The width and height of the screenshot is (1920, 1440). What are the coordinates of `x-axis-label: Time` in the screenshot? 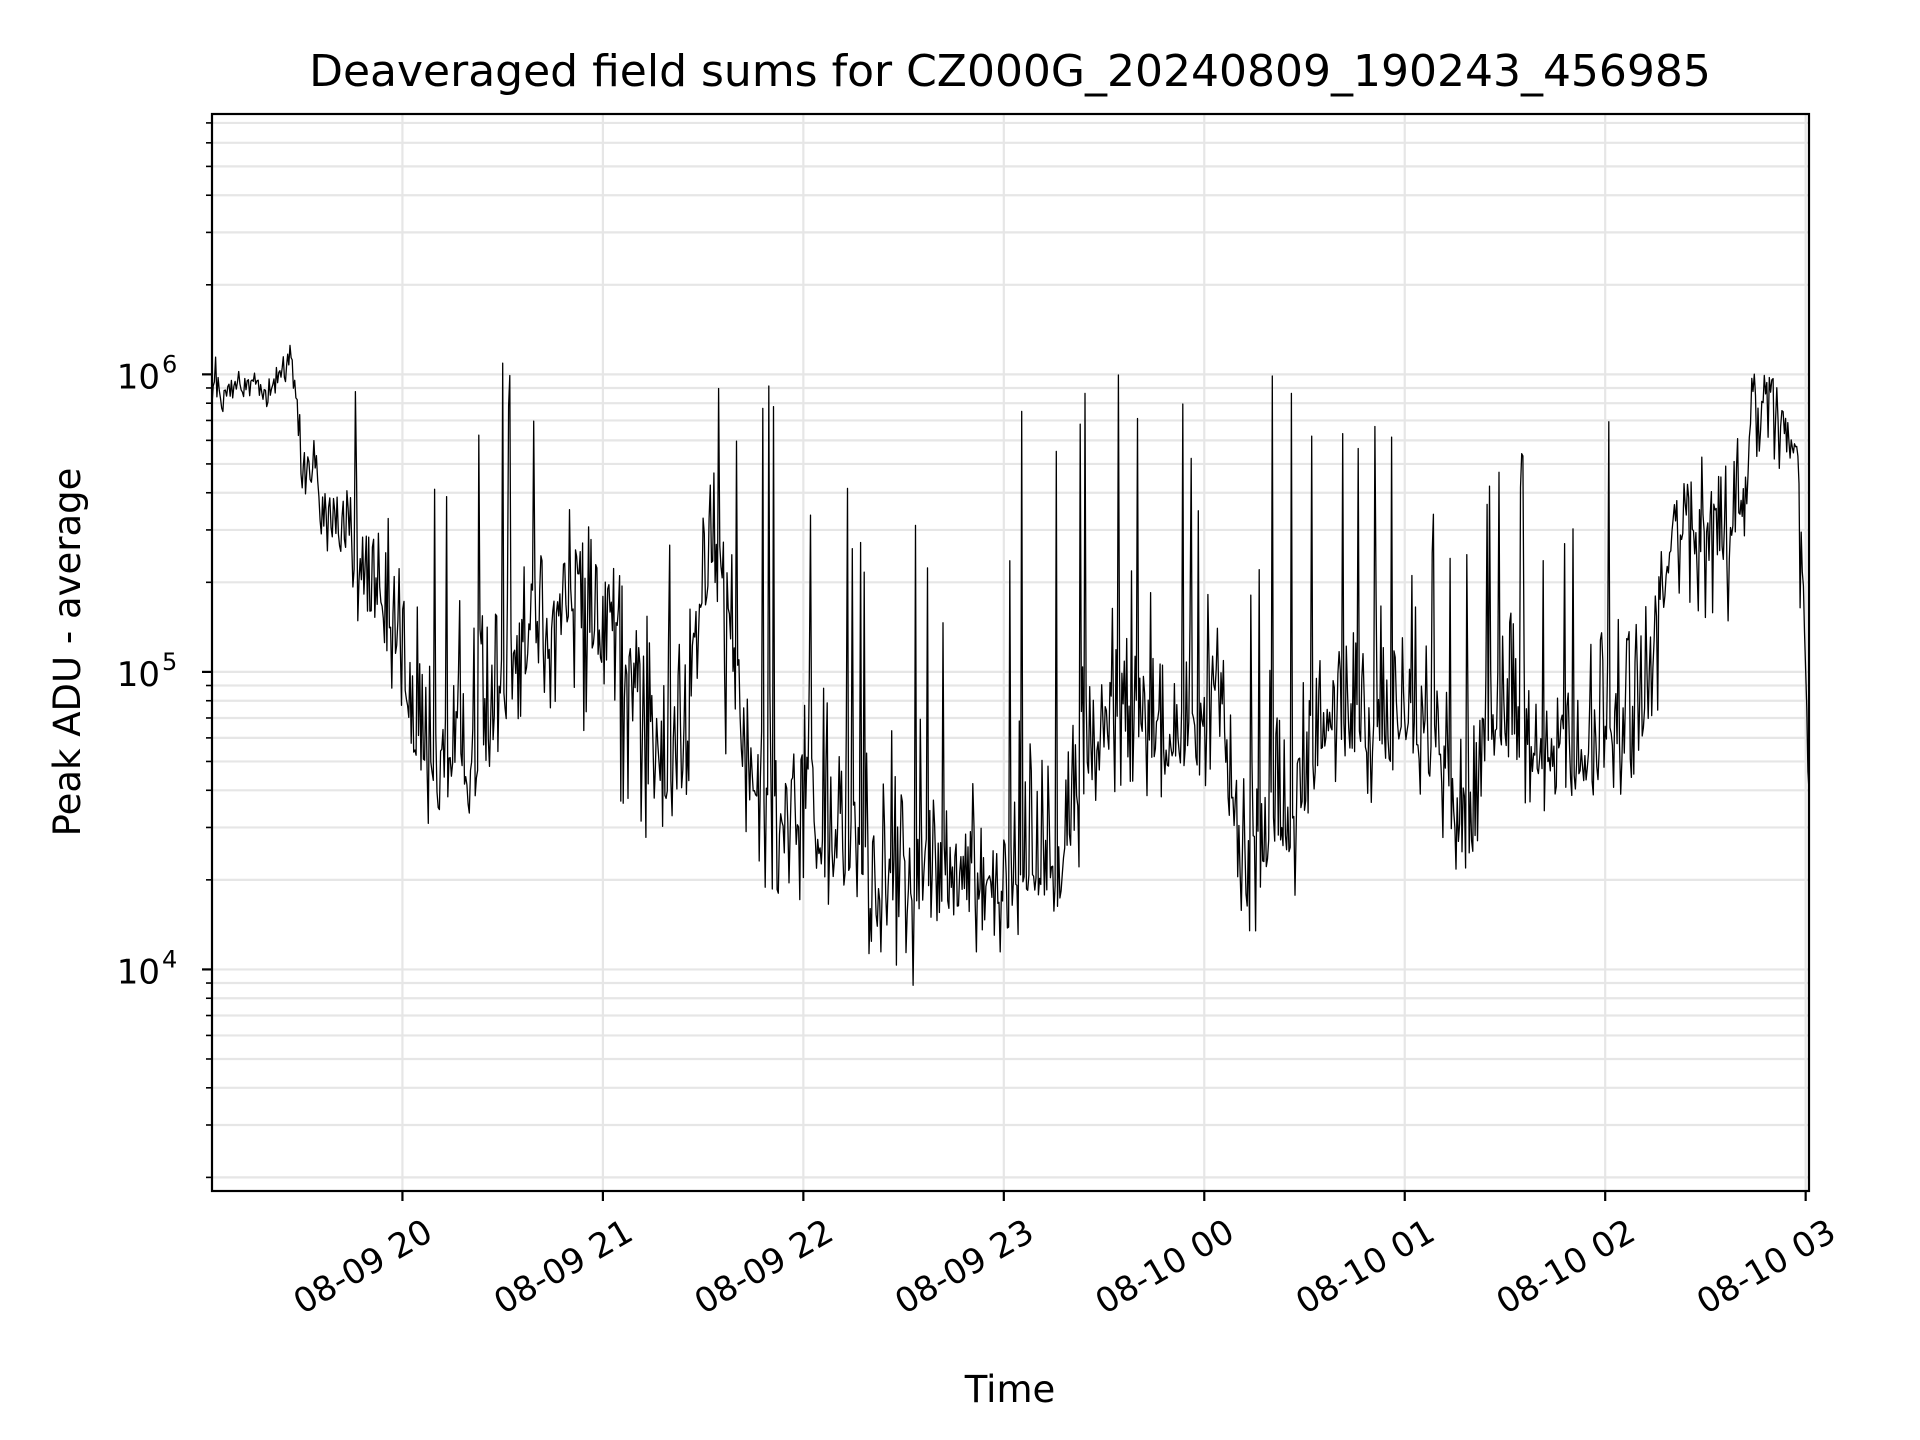 It's located at (1010, 1389).